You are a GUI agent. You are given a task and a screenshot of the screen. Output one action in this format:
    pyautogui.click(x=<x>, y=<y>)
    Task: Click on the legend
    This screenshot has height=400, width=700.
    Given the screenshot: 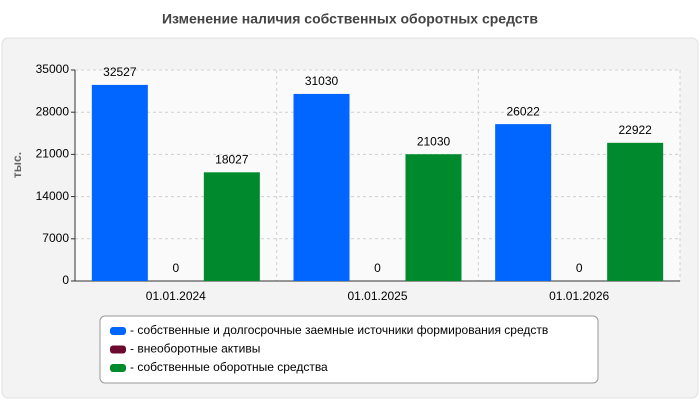 What is the action you would take?
    pyautogui.click(x=349, y=349)
    